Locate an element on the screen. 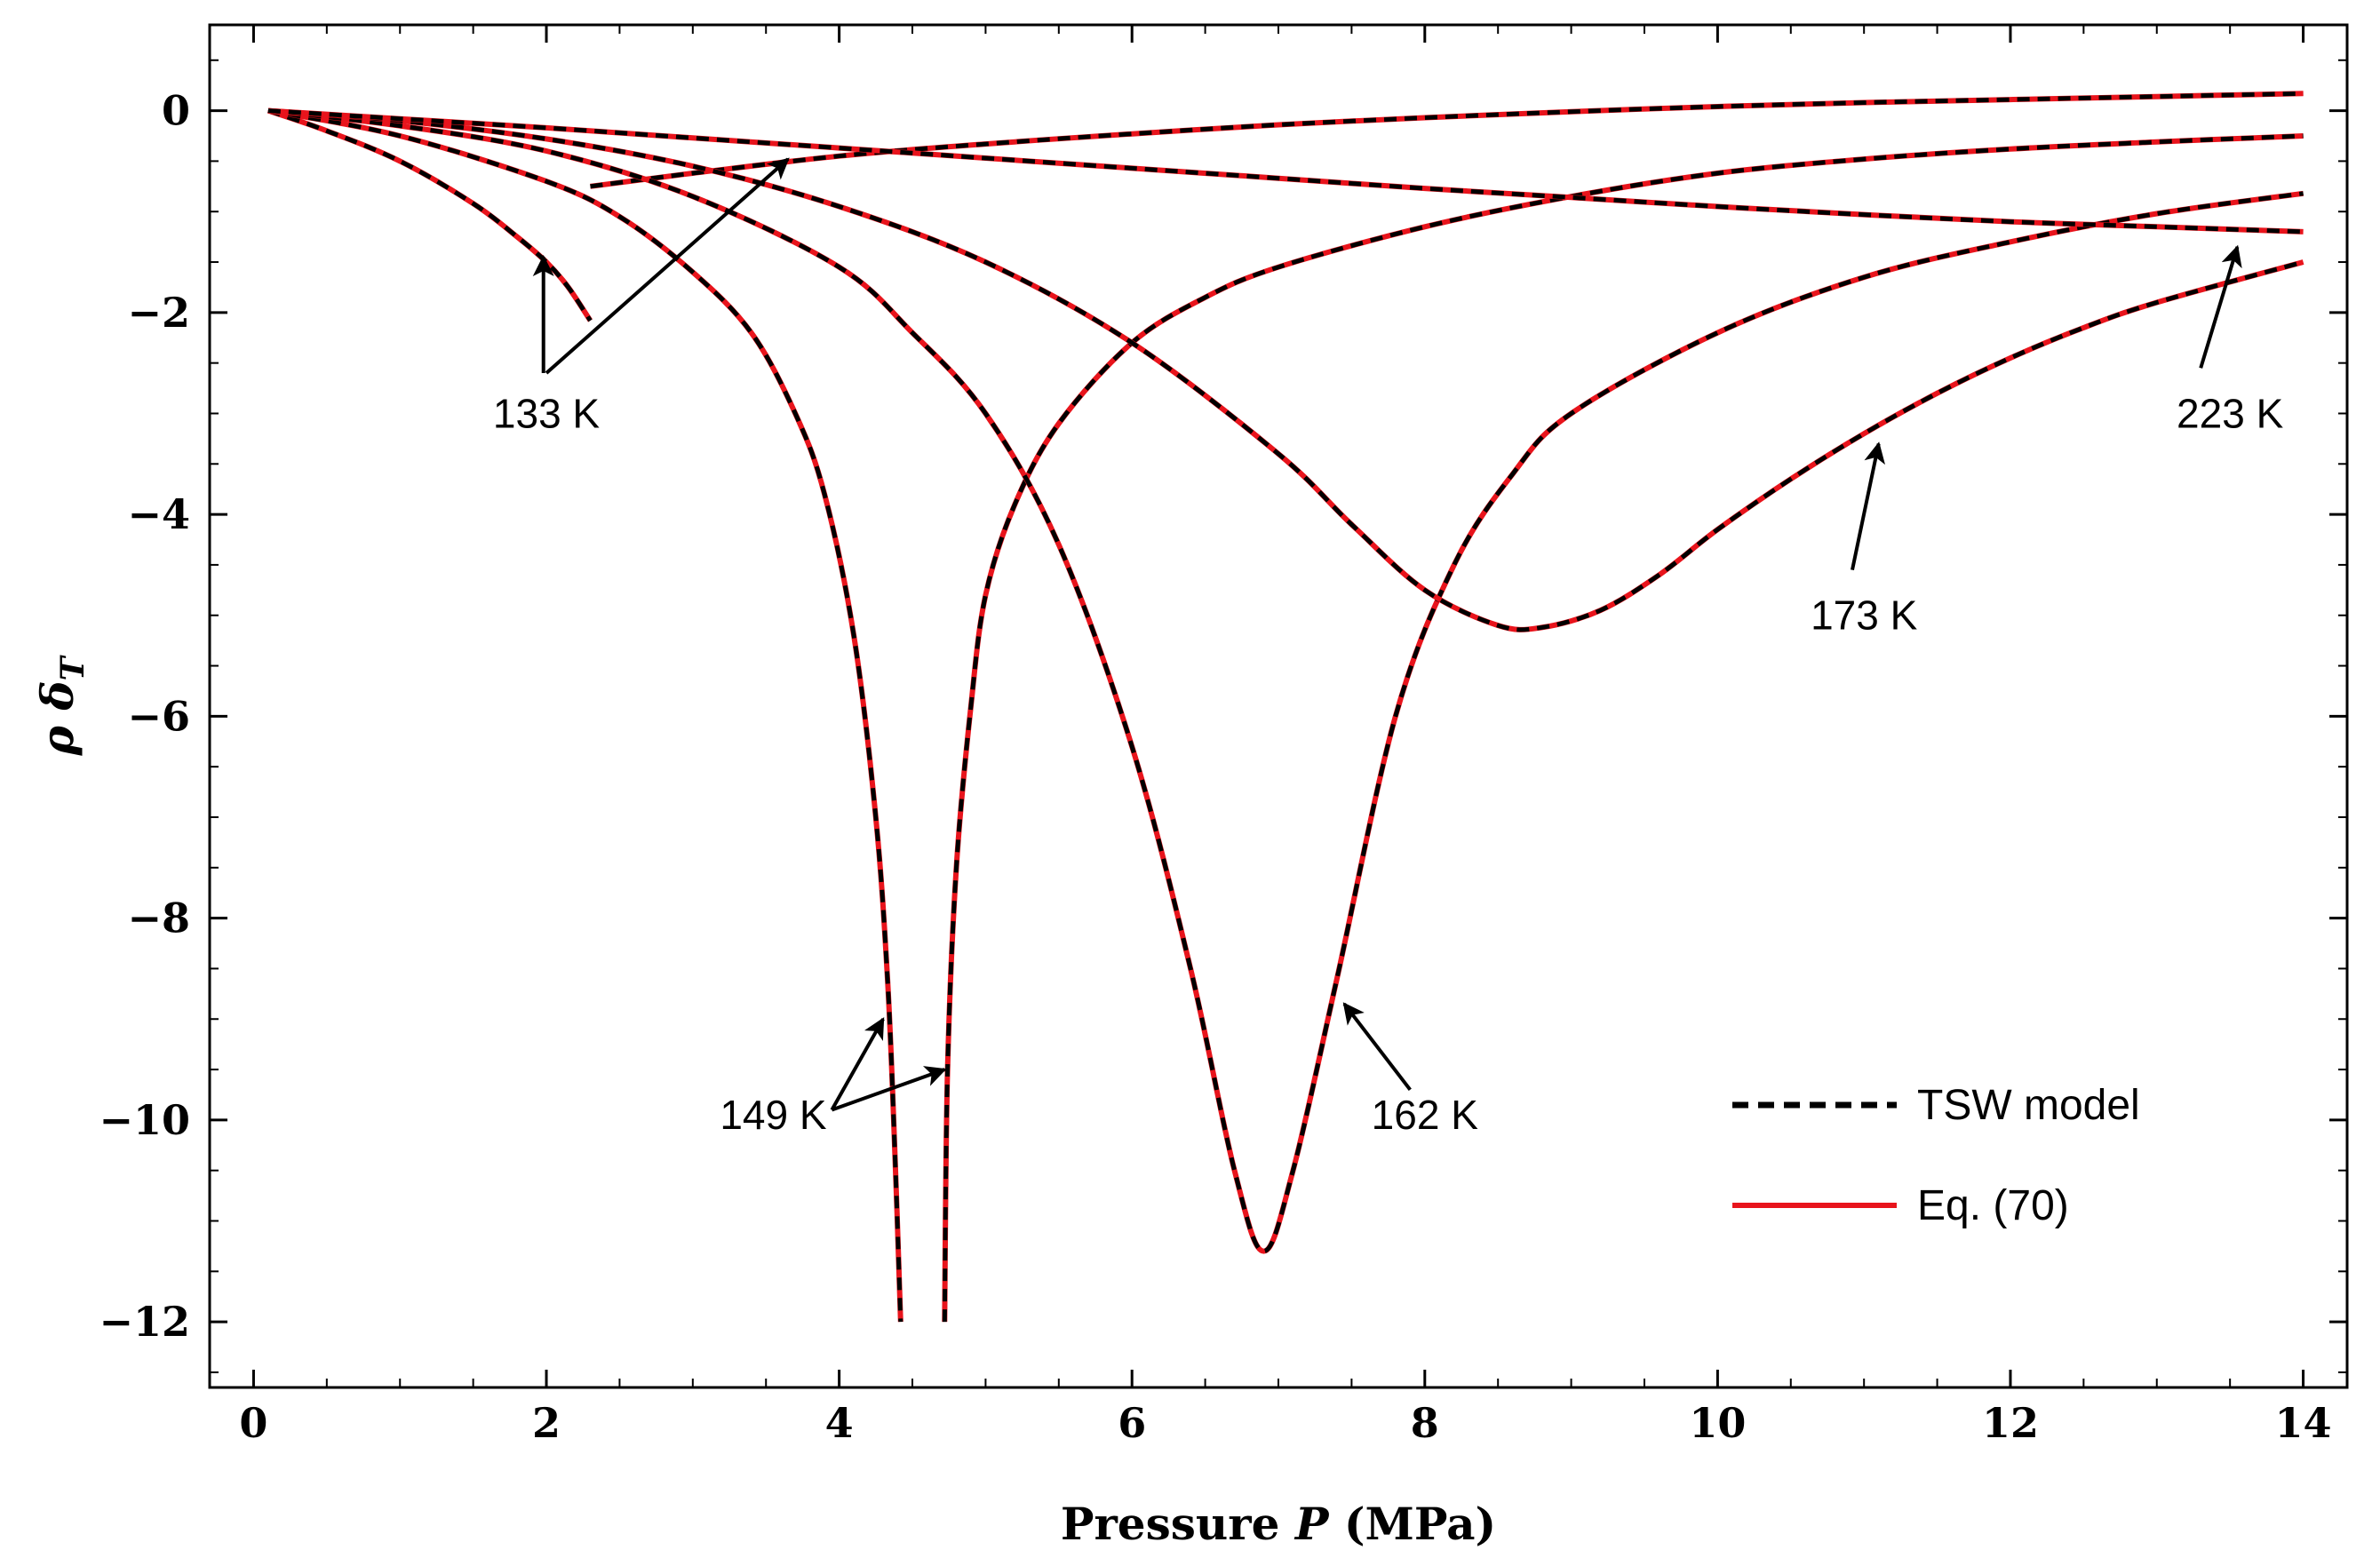 The image size is (2380, 1558). temperature-label-162-k: 162 K is located at coordinates (1425, 1115).